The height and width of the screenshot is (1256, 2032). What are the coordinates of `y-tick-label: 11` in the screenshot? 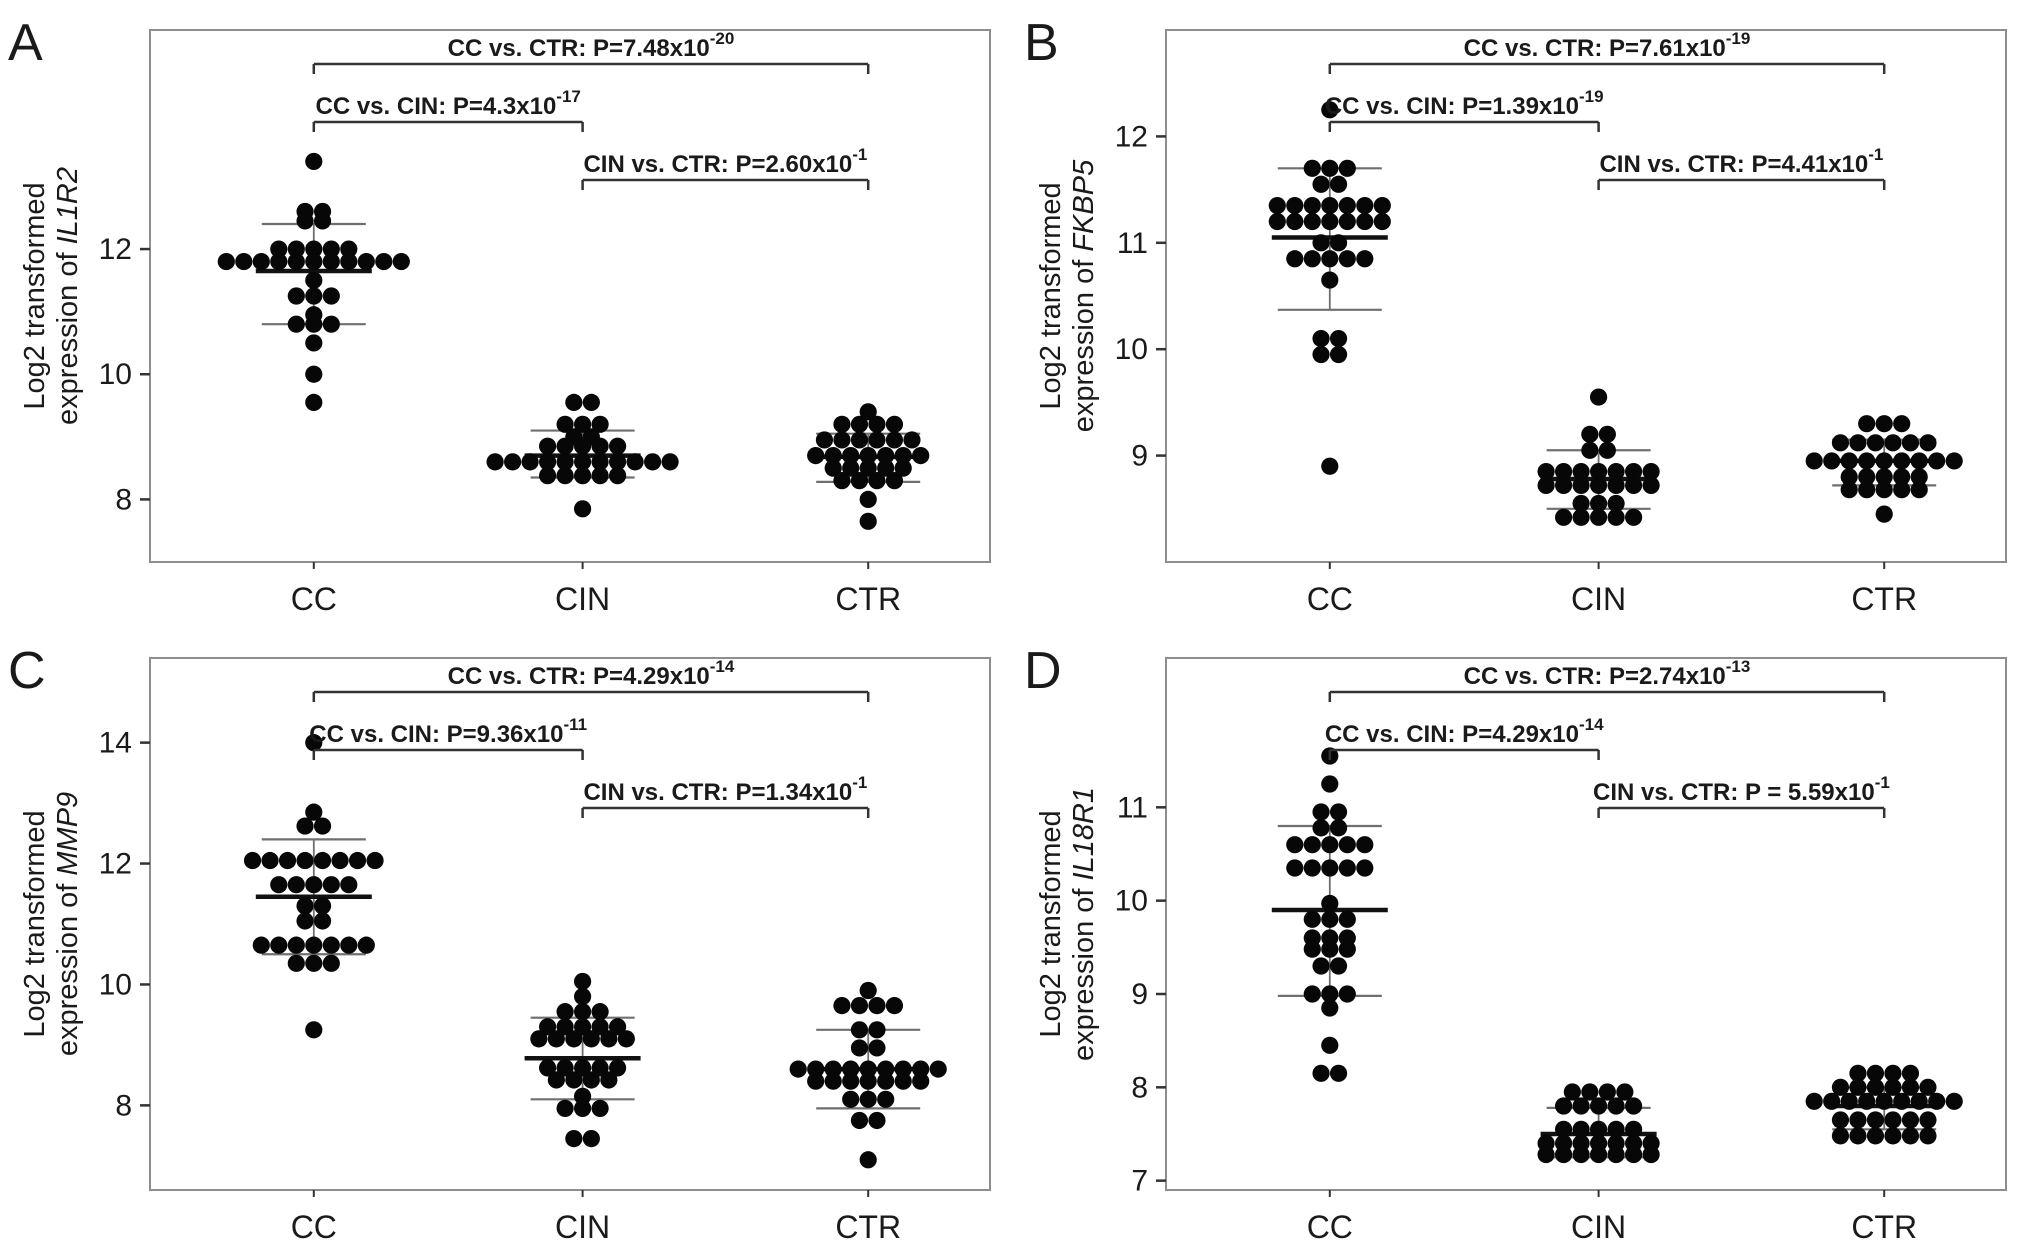 It's located at (1132, 243).